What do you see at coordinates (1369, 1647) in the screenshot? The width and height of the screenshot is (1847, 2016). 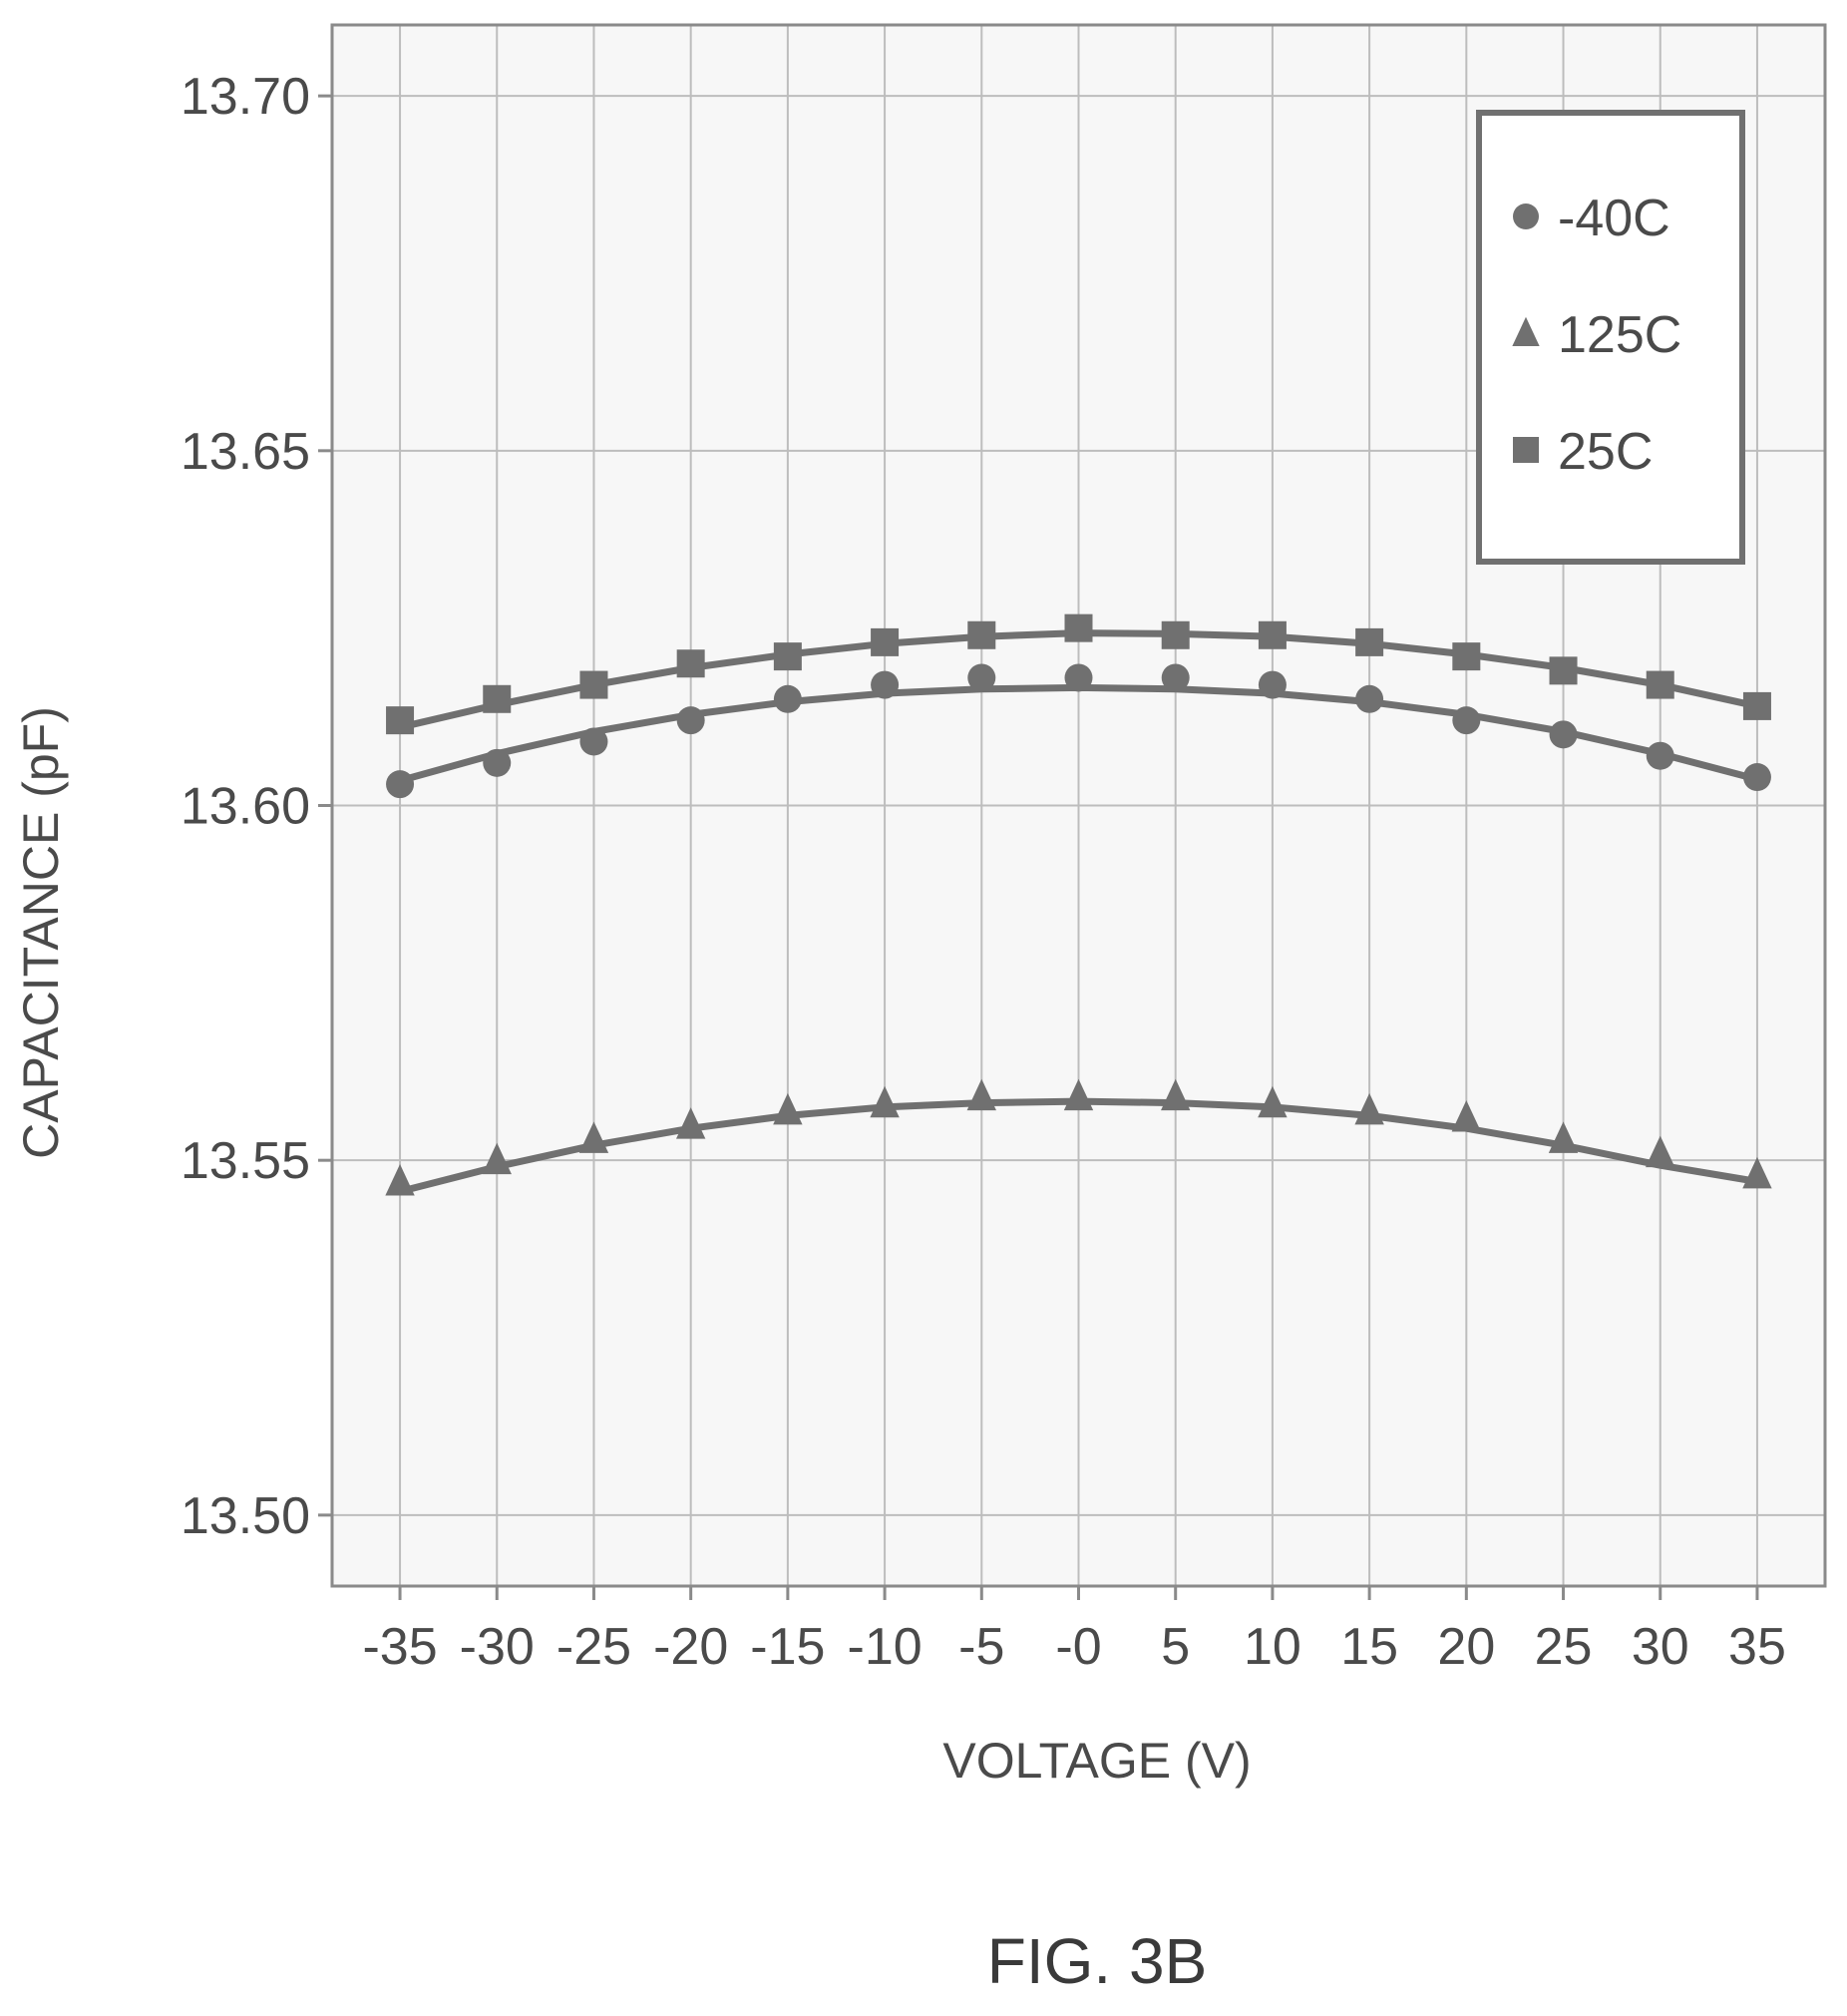 I see `x-tick-label: 15` at bounding box center [1369, 1647].